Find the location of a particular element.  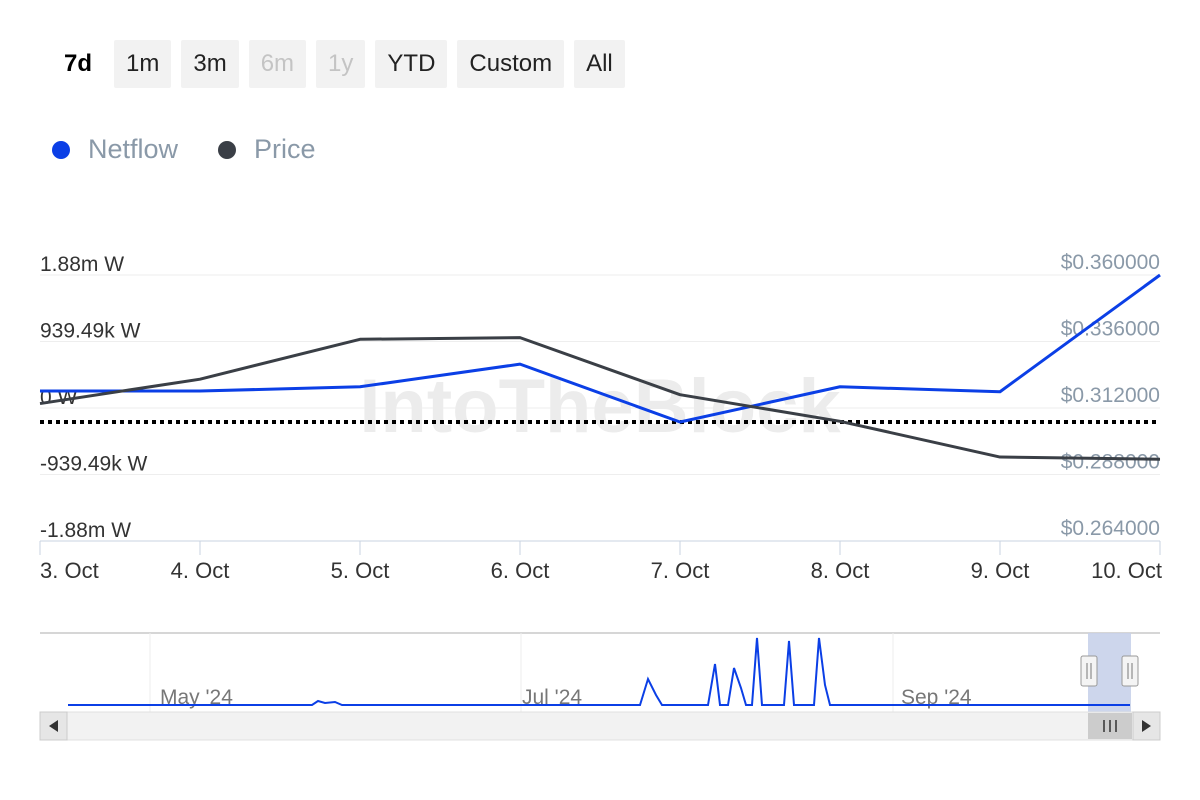

x-tick-label: 7. Oct is located at coordinates (680, 570).